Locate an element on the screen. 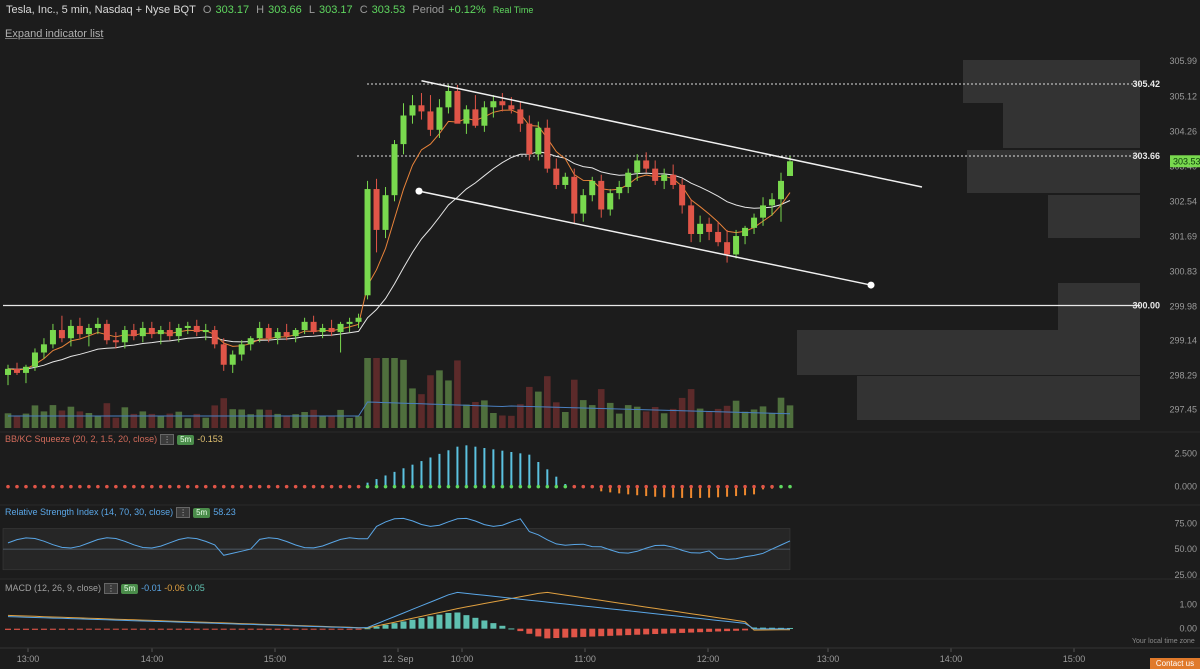 Image resolution: width=1200 pixels, height=669 pixels. timezone-link: Your local time zone is located at coordinates (1163, 641).